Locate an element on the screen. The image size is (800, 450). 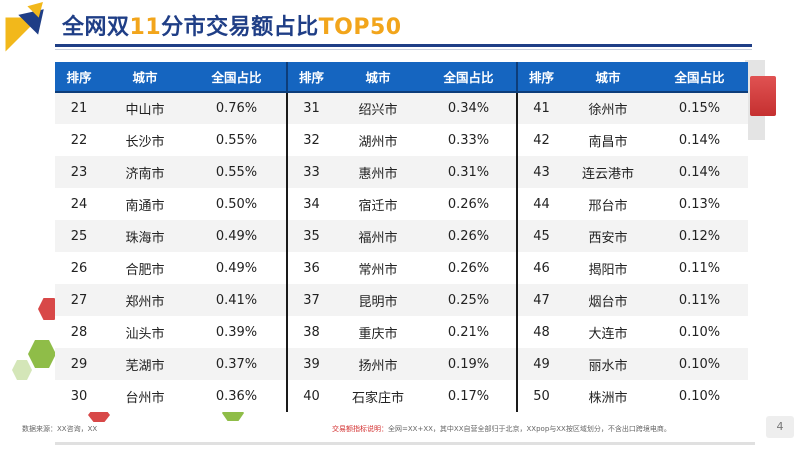
table-row: 26 合肥市 0.49% 36 常州市 0.26% 46 揭阳市 0.11% is located at coordinates (401, 268).